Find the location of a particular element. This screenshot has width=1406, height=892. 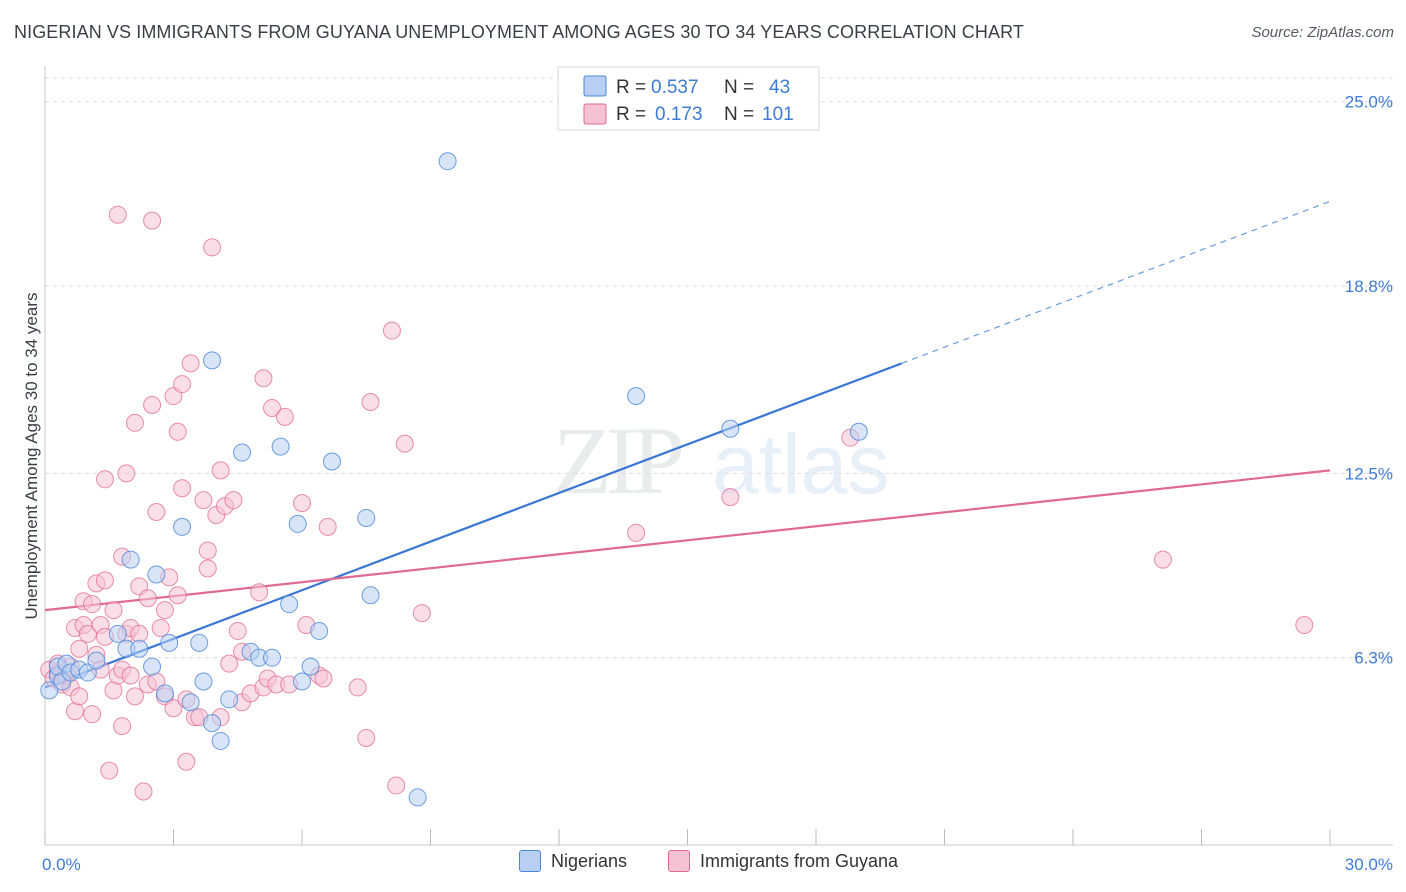

trend-line-guyana is located at coordinates (687, 540).